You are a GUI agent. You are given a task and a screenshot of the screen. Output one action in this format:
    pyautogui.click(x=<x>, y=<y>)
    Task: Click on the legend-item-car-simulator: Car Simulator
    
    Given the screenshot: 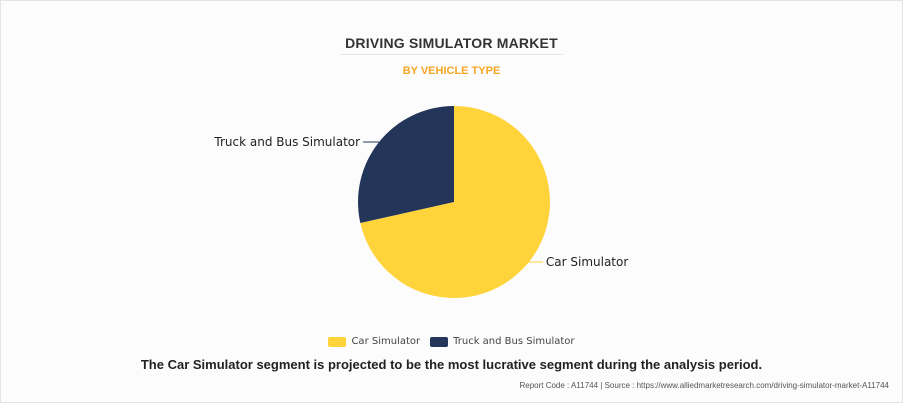 What is the action you would take?
    pyautogui.click(x=374, y=341)
    